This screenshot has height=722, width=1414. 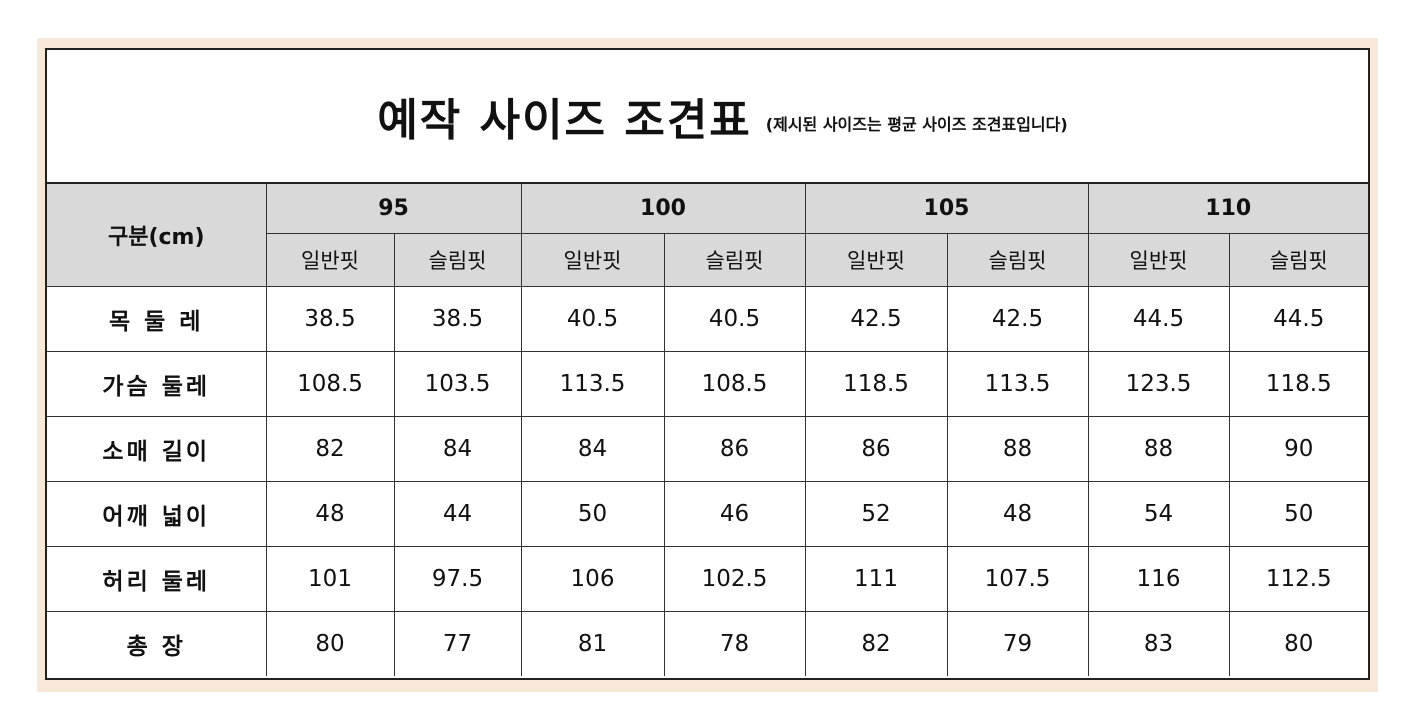 I want to click on chart-title: 예작 사이즈 조견표, so click(x=564, y=120).